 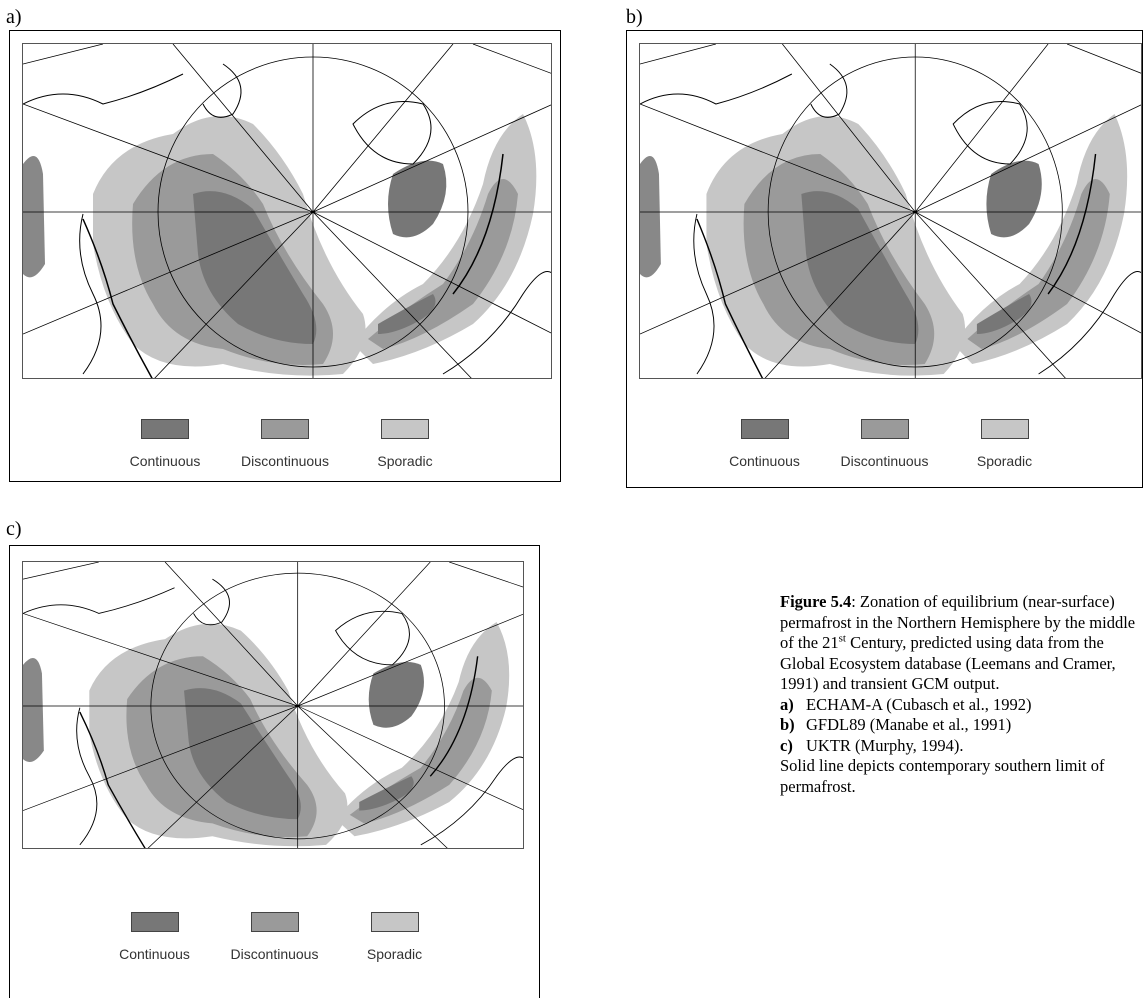 I want to click on item-label: c), so click(x=786, y=745).